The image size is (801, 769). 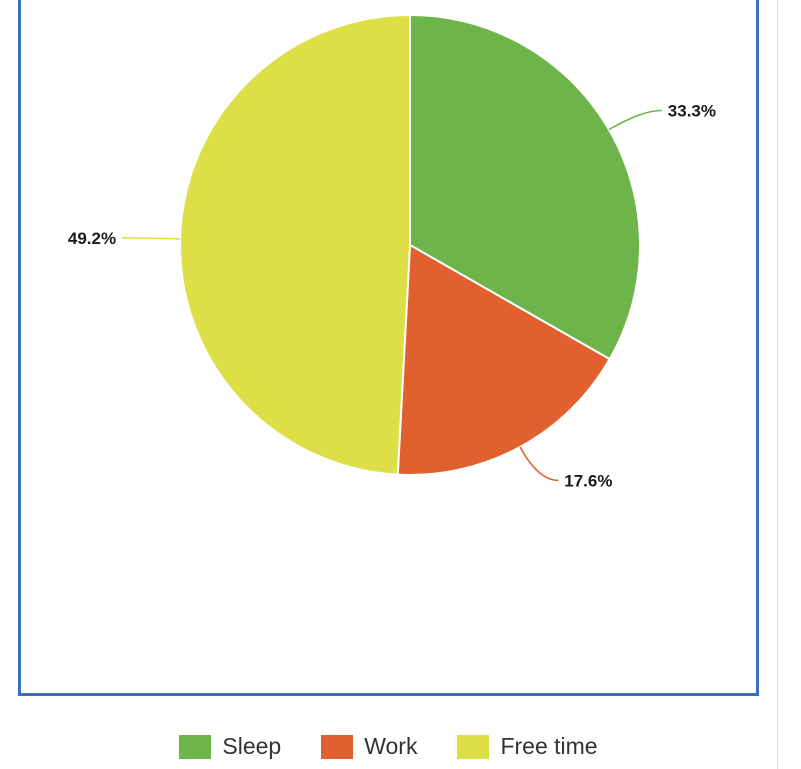 I want to click on data-label-free-time: 49.2%, so click(x=92, y=238).